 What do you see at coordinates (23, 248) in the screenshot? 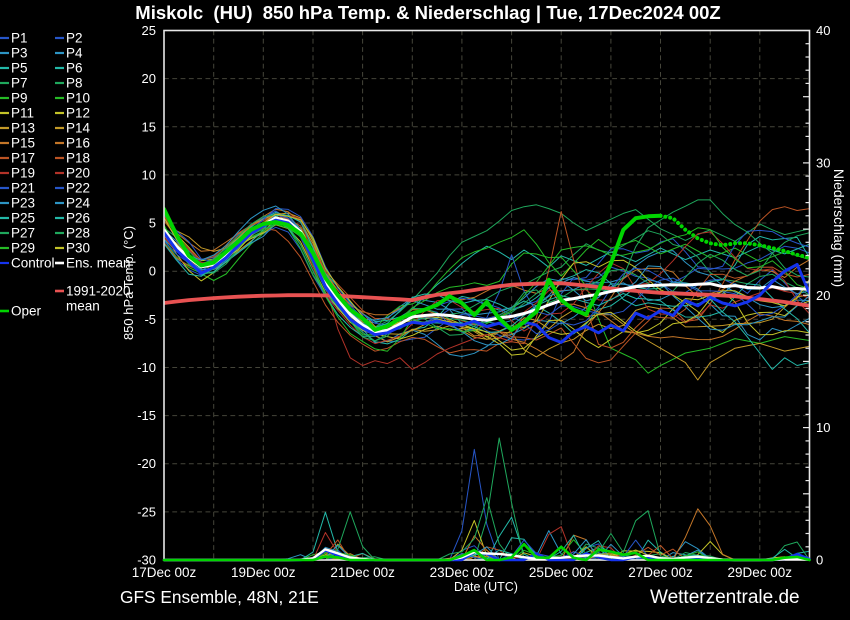
I see `svg-text: P29` at bounding box center [23, 248].